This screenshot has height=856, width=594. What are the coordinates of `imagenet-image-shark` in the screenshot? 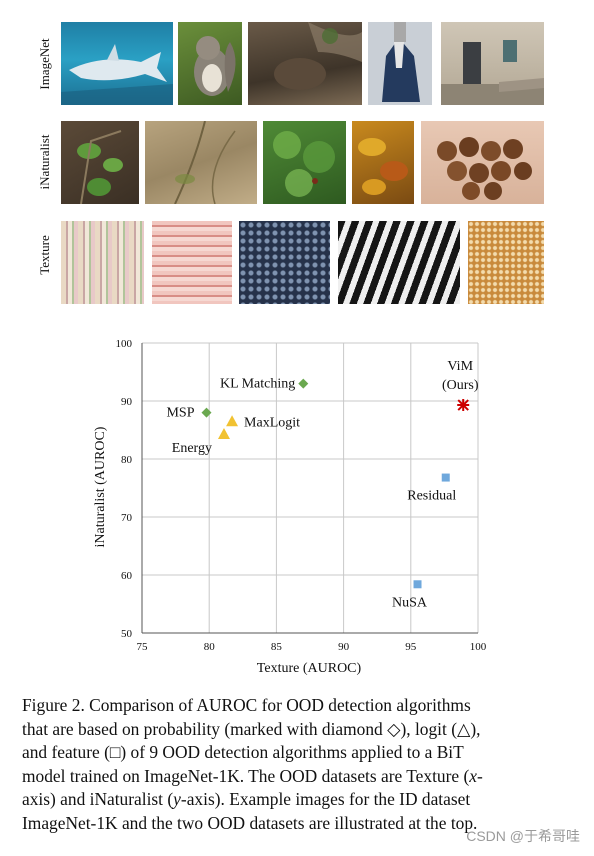 It's located at (117, 63).